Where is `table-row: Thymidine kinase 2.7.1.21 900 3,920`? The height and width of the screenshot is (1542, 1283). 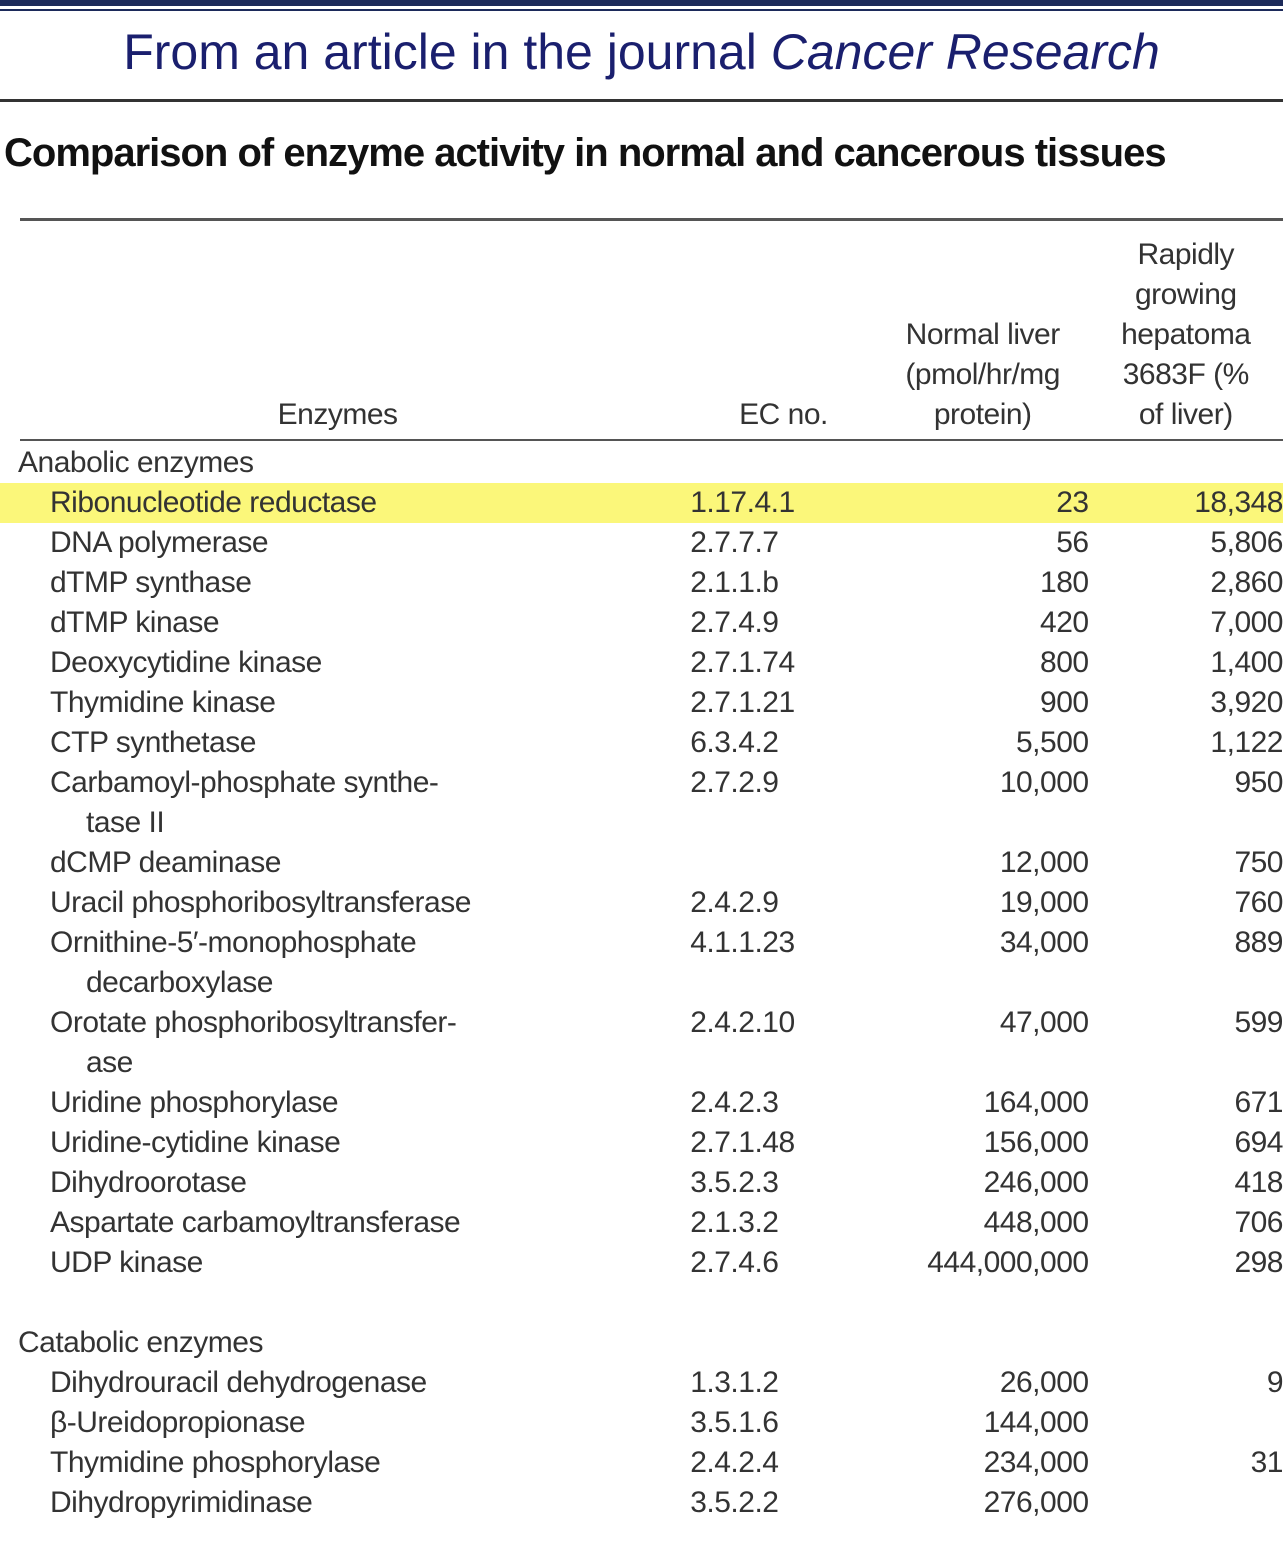 table-row: Thymidine kinase 2.7.1.21 900 3,920 is located at coordinates (641, 703).